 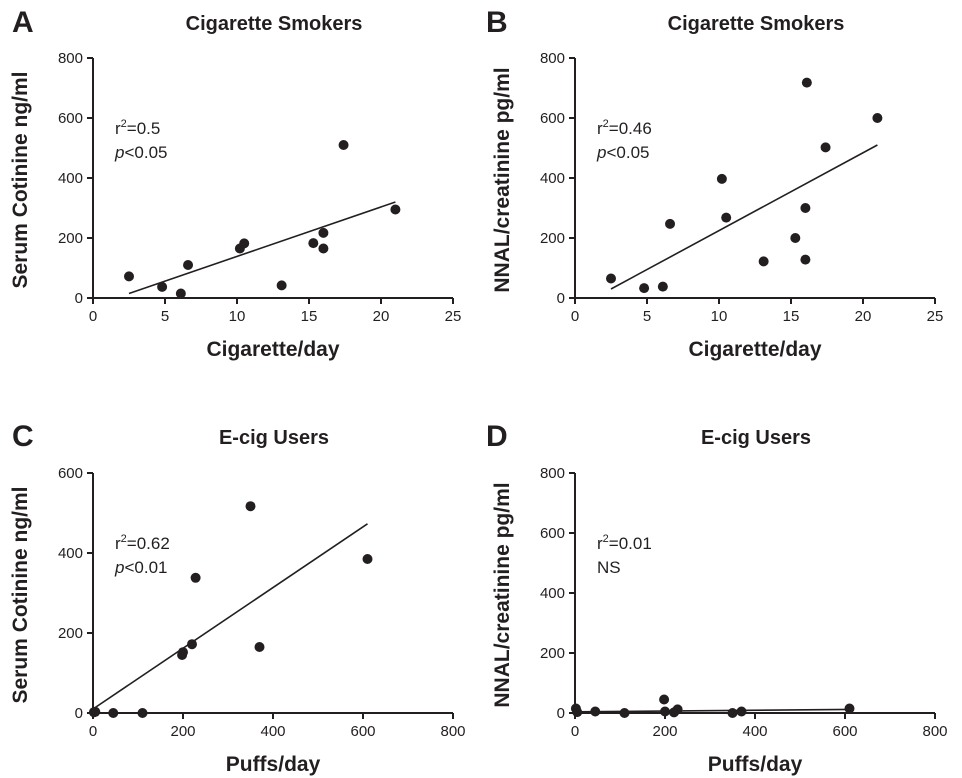 What do you see at coordinates (144, 128) in the screenshot?
I see `r-squared-value: =0.5` at bounding box center [144, 128].